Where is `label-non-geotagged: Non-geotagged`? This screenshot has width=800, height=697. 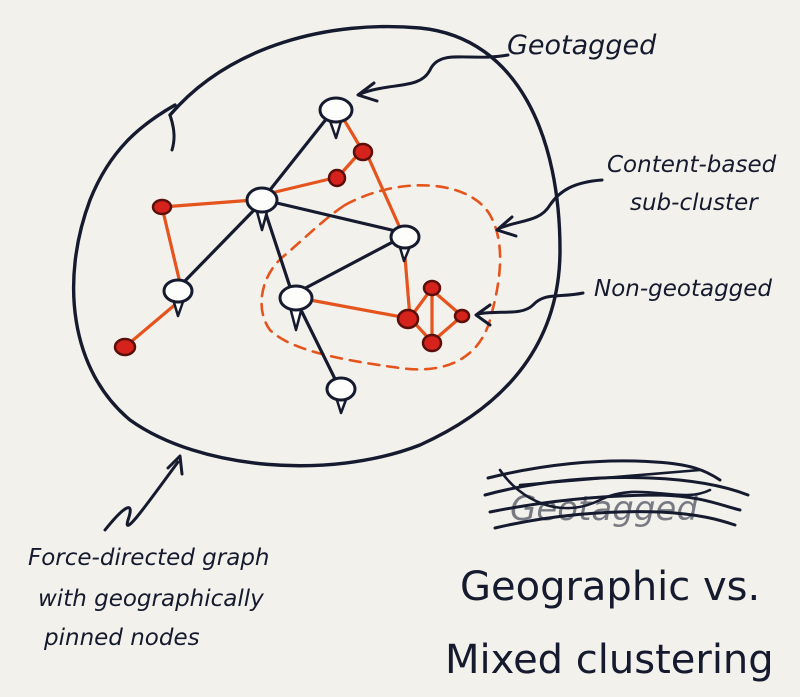
label-non-geotagged: Non-geotagged is located at coordinates (683, 289).